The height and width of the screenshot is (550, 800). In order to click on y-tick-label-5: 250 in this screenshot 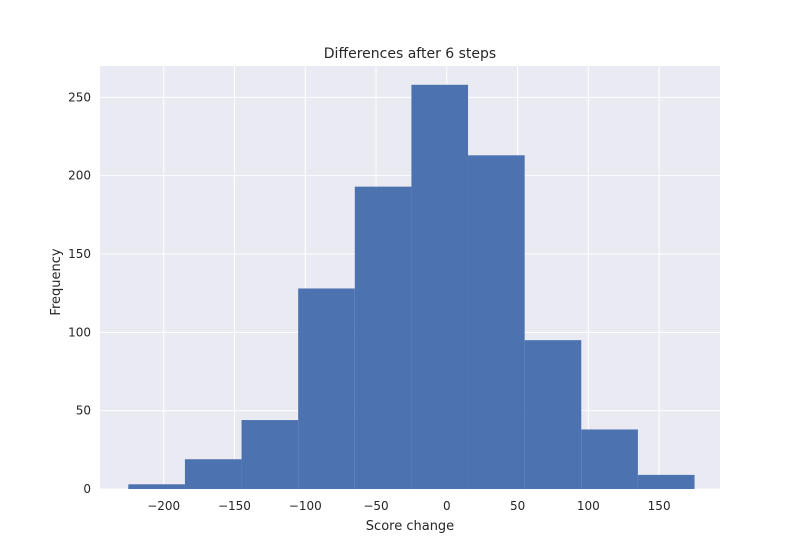, I will do `click(79, 97)`.